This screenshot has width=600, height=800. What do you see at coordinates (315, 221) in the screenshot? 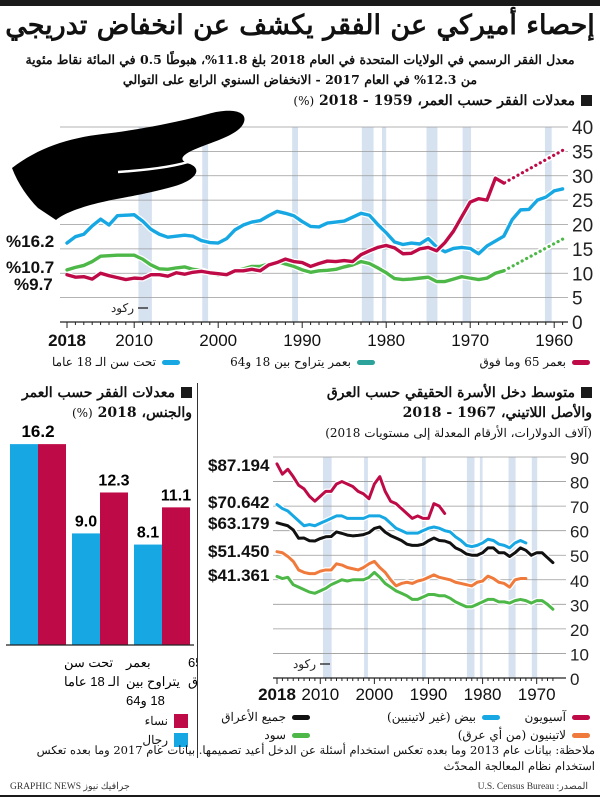
I see `series-line-under18` at bounding box center [315, 221].